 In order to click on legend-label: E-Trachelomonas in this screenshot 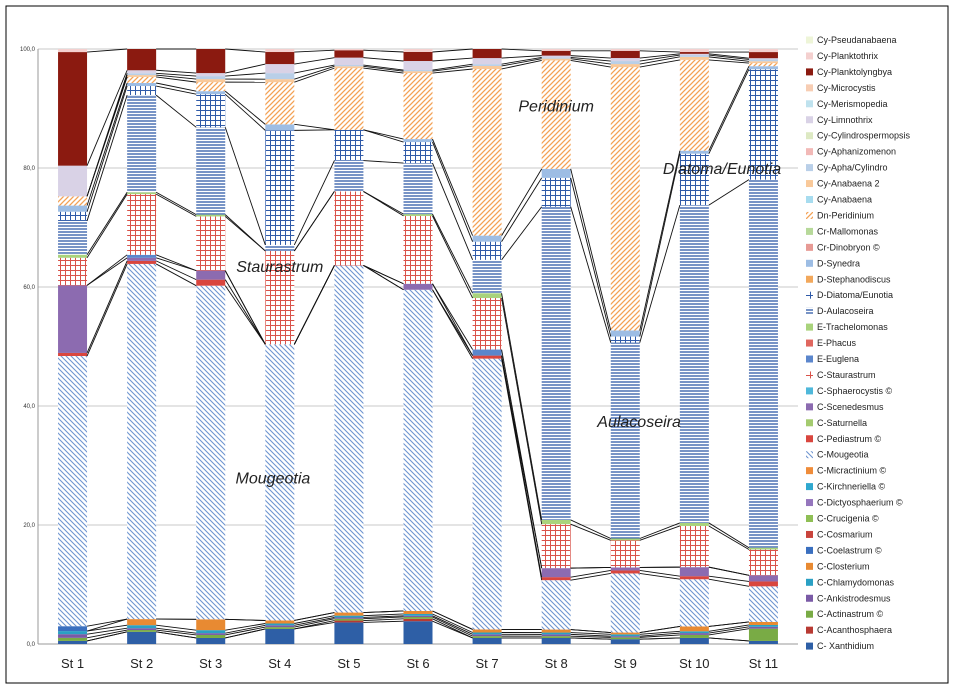, I will do `click(852, 327)`.